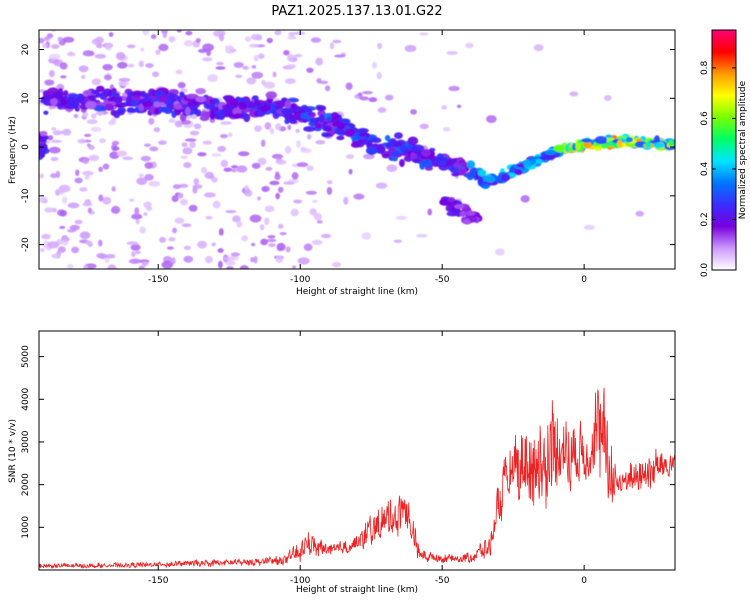 The image size is (750, 600). I want to click on colorbar-label: Normalized spectral amplitude, so click(743, 149).